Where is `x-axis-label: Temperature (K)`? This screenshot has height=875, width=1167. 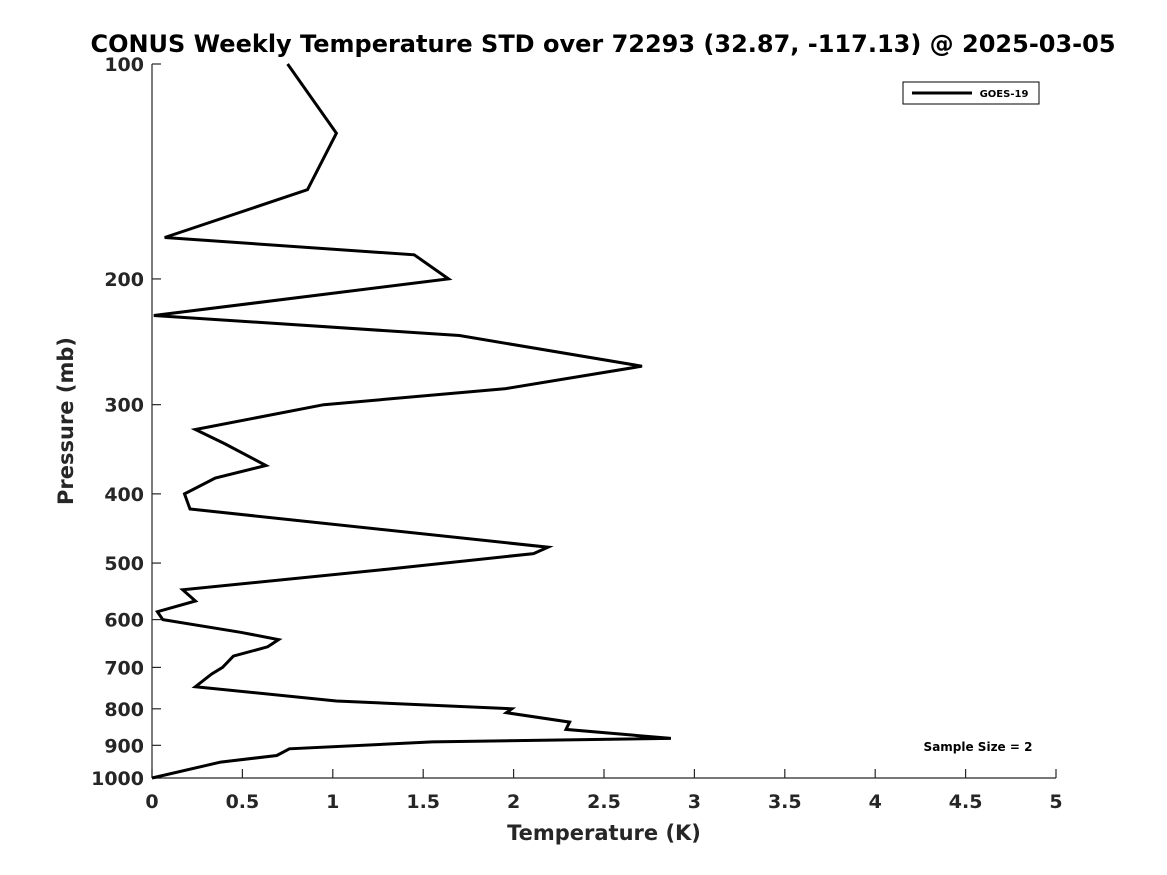
x-axis-label: Temperature (K) is located at coordinates (604, 833).